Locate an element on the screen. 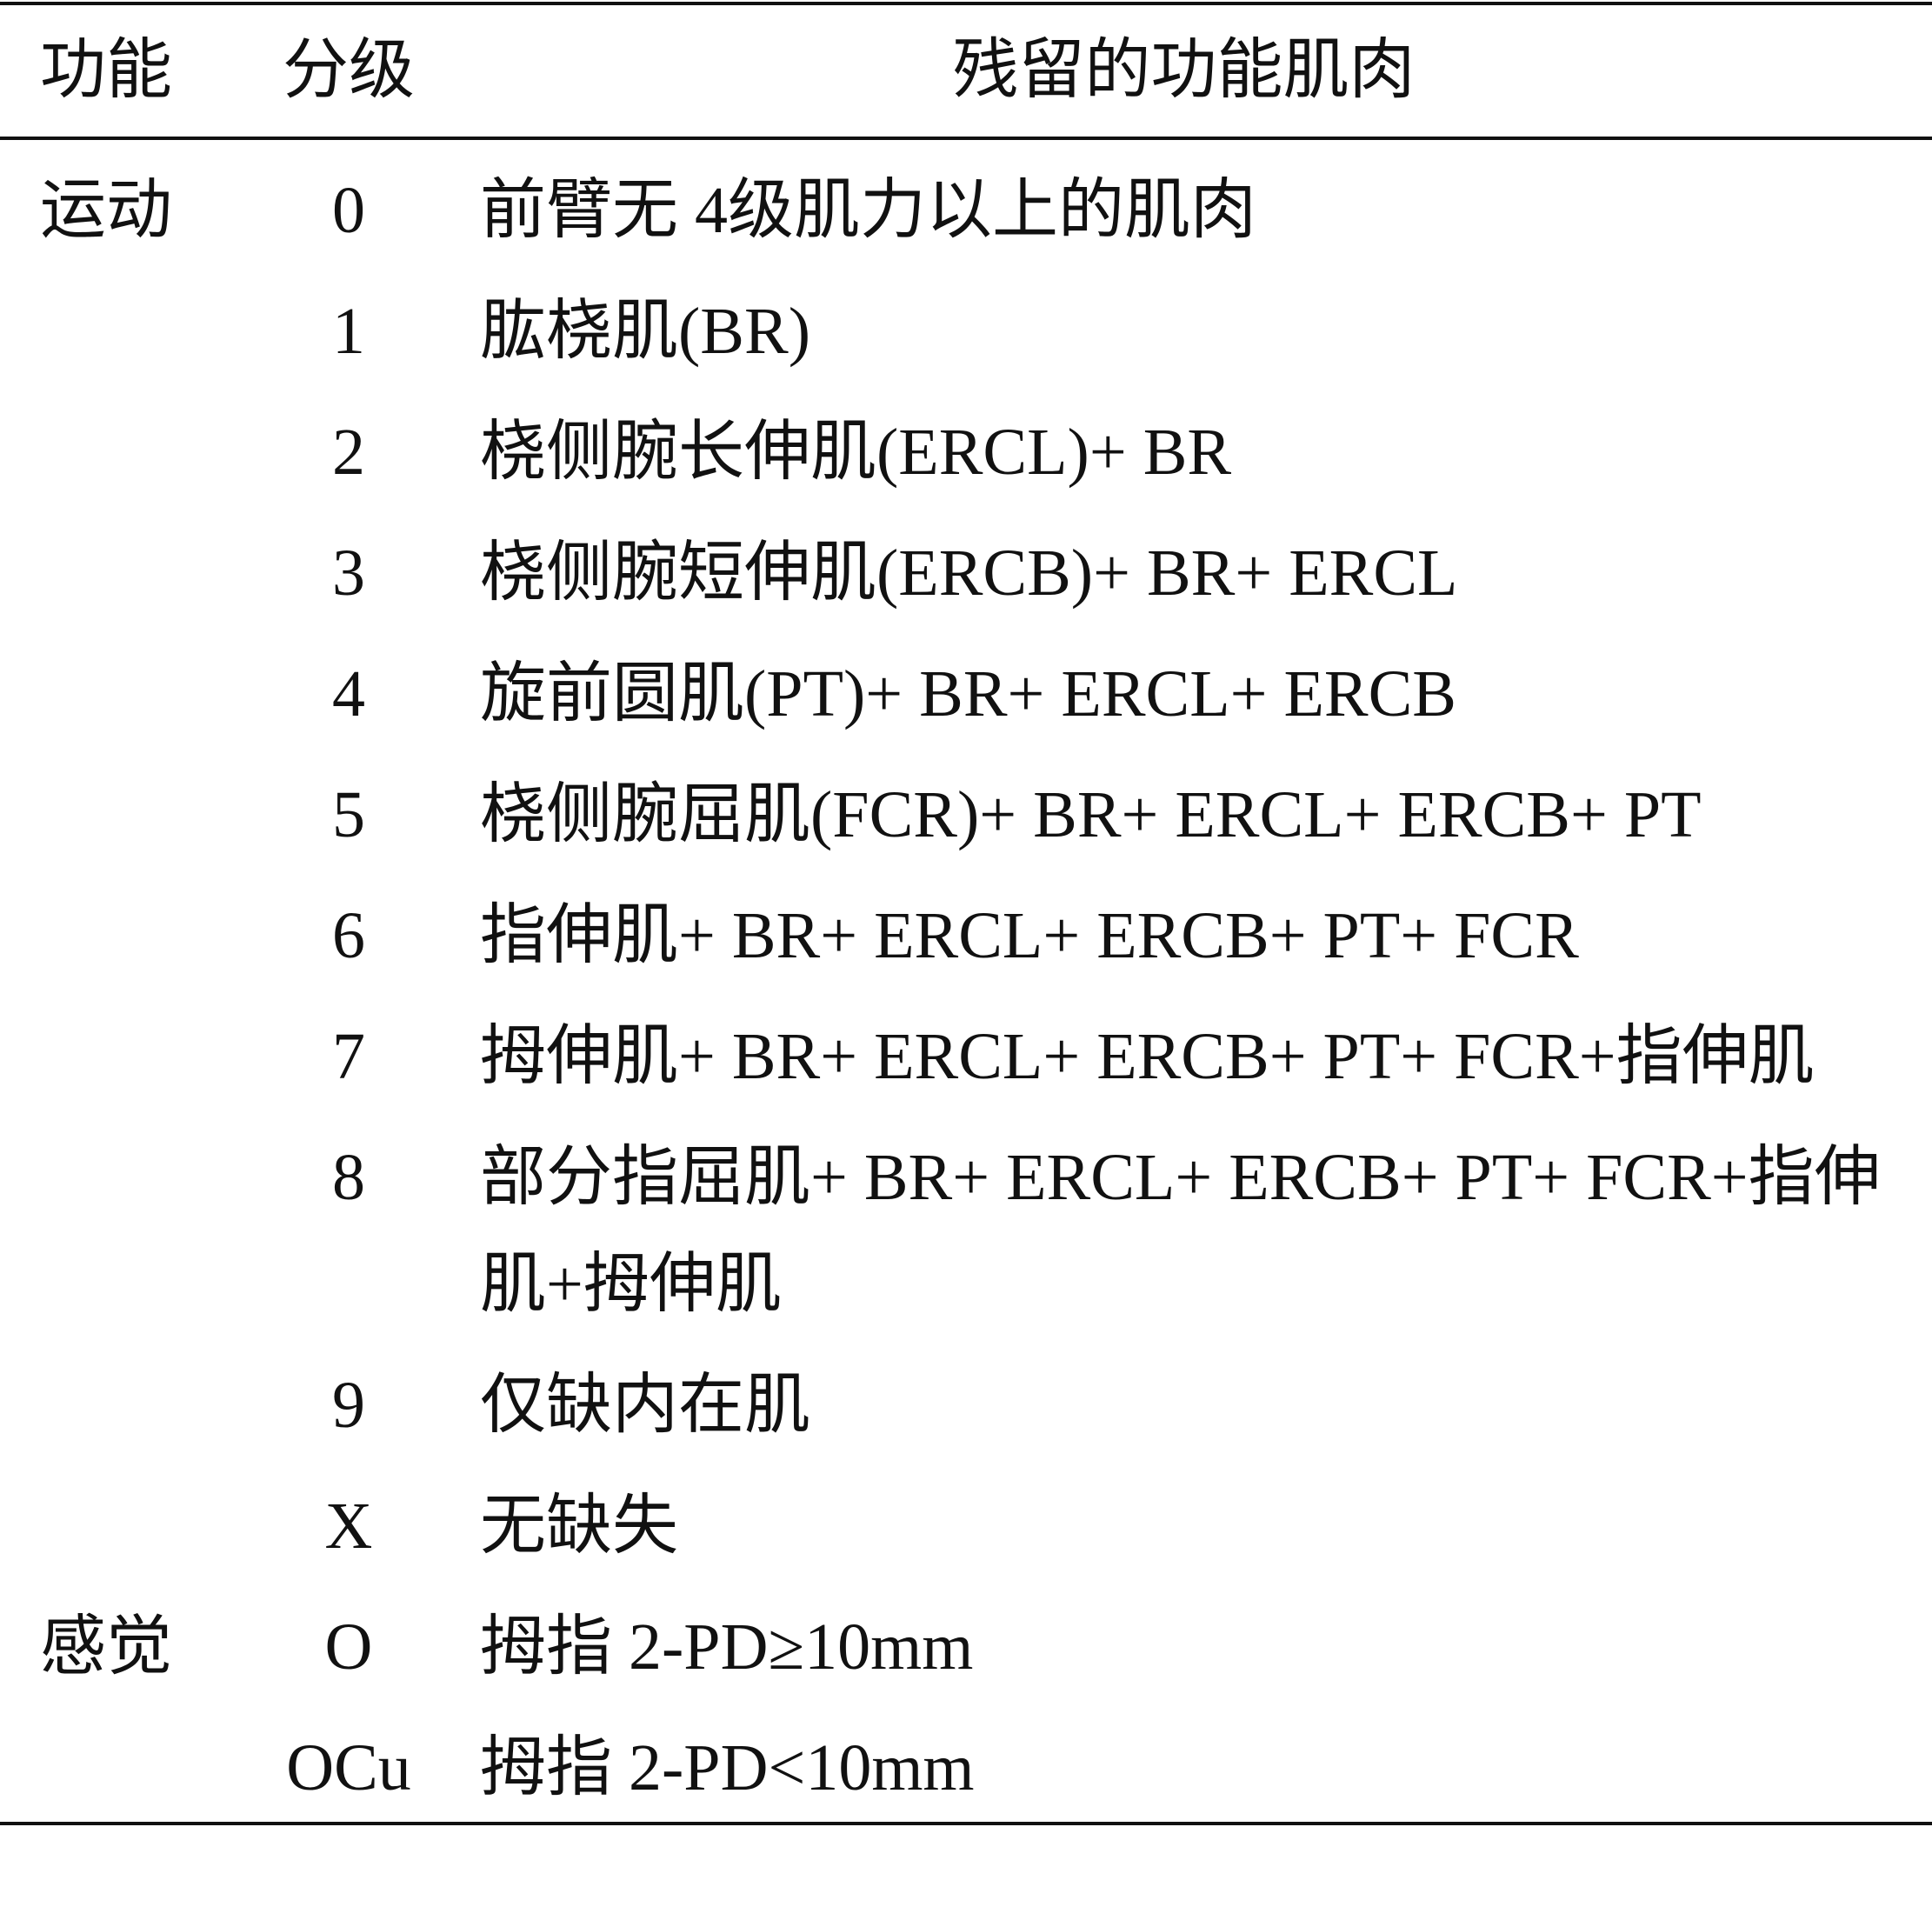  grade-cell: 9 is located at coordinates (348, 1405).